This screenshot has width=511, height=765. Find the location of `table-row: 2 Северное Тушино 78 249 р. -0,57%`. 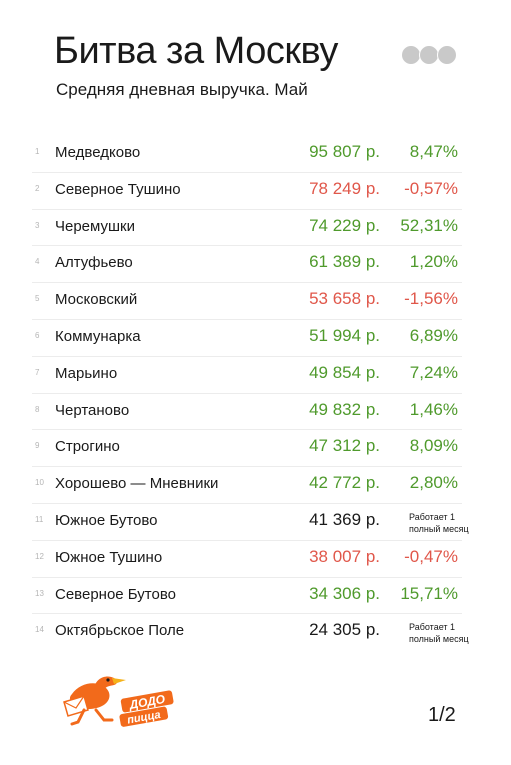

table-row: 2 Северное Тушино 78 249 р. -0,57% is located at coordinates (247, 191).